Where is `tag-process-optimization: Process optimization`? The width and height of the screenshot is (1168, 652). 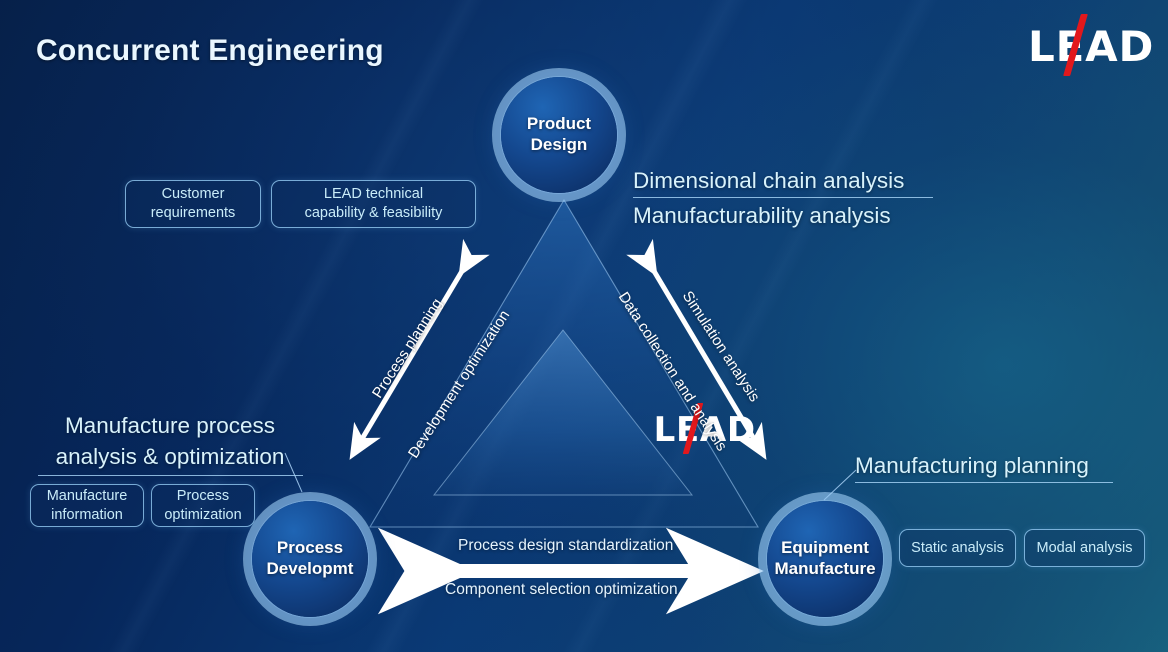
tag-process-optimization: Process optimization is located at coordinates (203, 505).